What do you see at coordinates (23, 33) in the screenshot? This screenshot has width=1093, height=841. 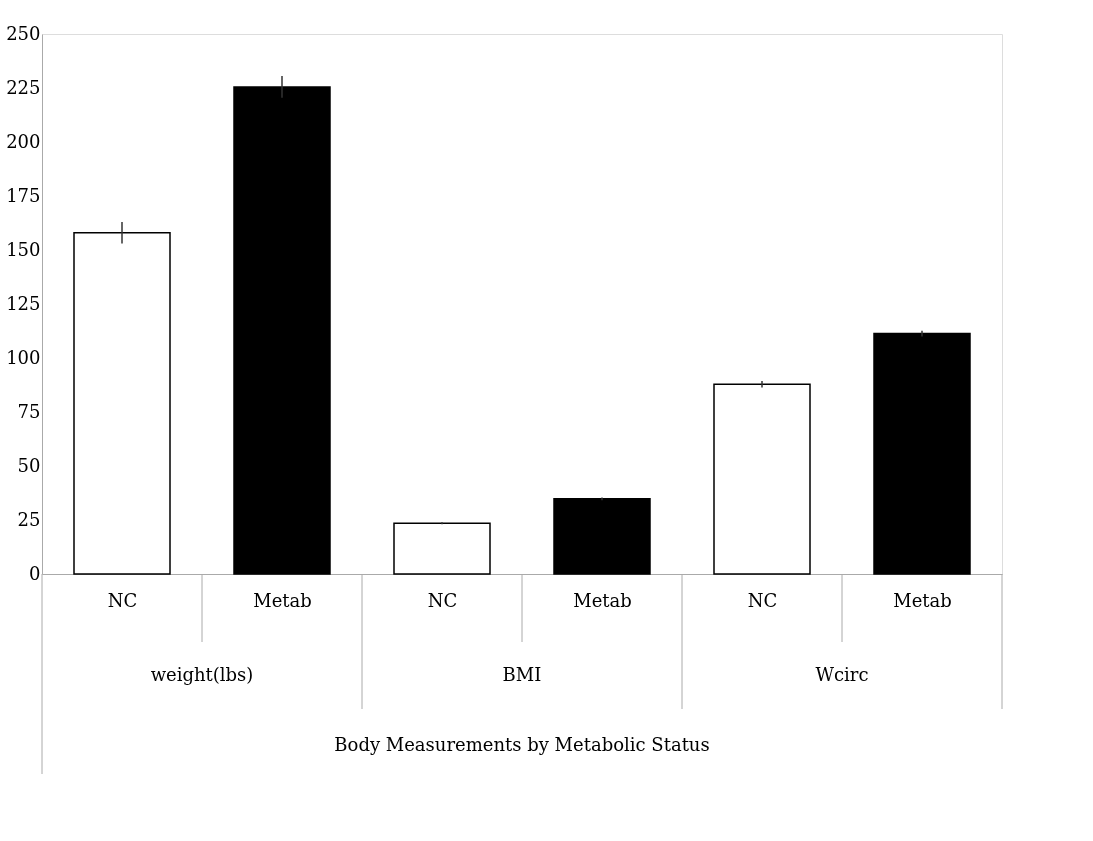 I see `y-tick-label: 250` at bounding box center [23, 33].